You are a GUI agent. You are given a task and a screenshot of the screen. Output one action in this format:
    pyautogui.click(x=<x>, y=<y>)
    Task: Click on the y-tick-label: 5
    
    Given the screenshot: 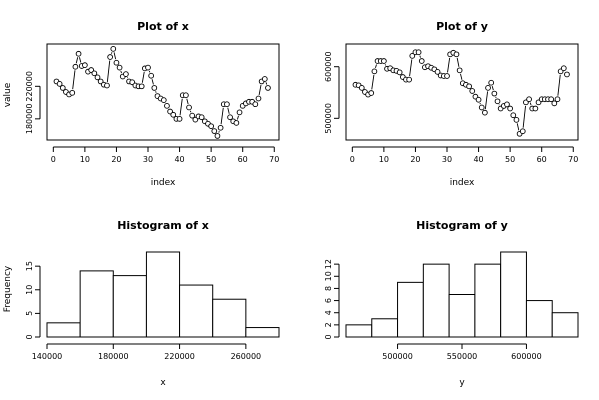 What is the action you would take?
    pyautogui.click(x=29, y=313)
    